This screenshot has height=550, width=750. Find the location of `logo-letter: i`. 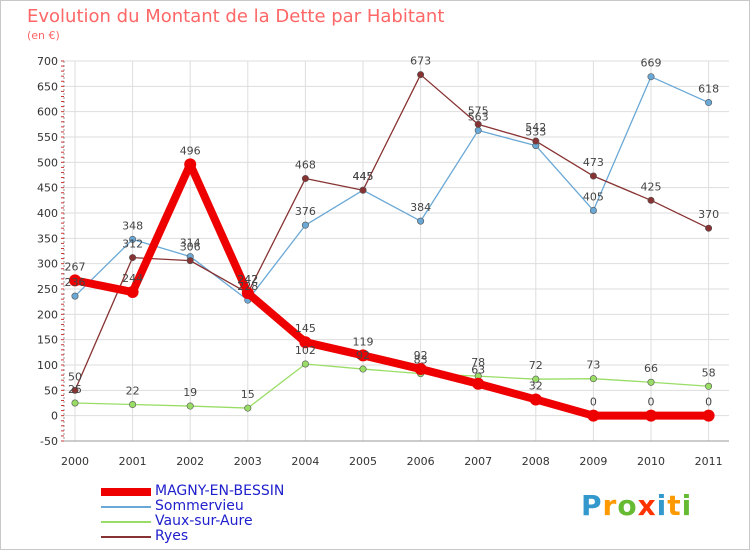

logo-letter: i is located at coordinates (687, 505).